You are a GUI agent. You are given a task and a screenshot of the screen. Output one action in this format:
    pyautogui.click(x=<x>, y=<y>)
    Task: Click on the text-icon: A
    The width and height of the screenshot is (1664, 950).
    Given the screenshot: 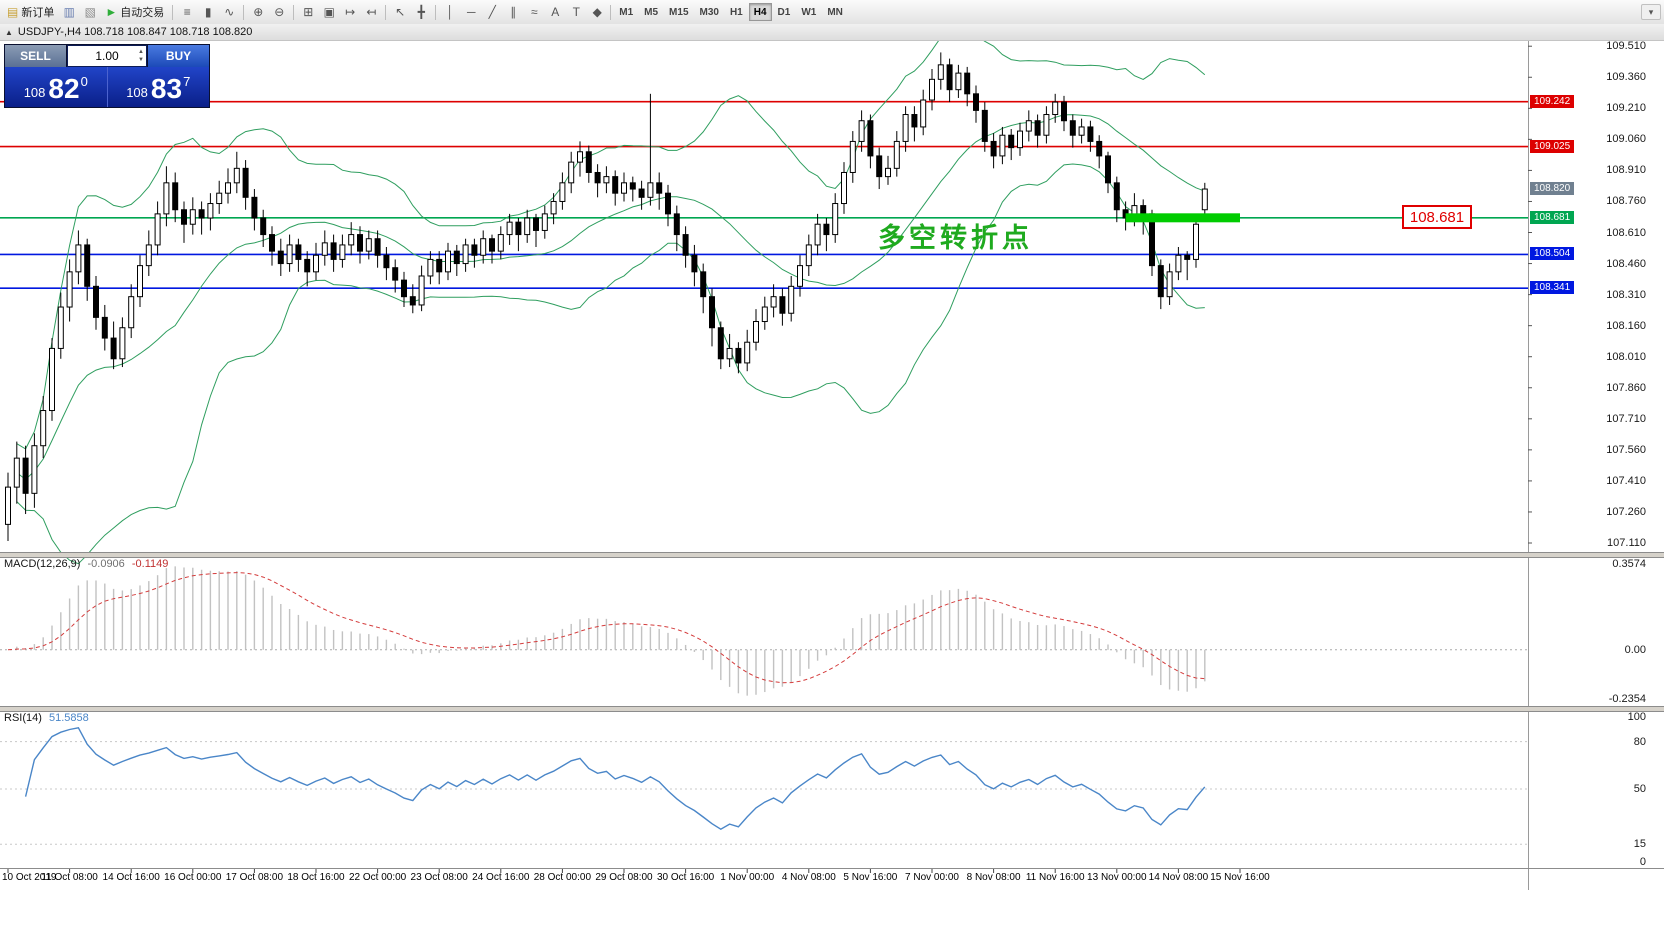 What is the action you would take?
    pyautogui.click(x=555, y=12)
    